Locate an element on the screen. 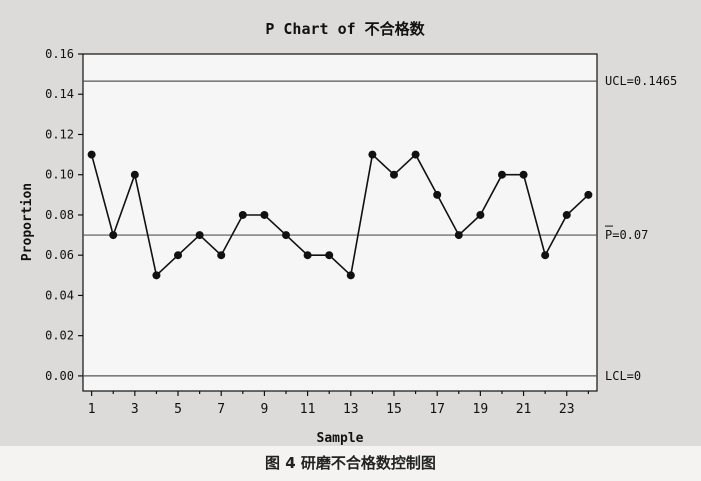 The width and height of the screenshot is (701, 481). y-tick-label: 0.02 is located at coordinates (59, 336).